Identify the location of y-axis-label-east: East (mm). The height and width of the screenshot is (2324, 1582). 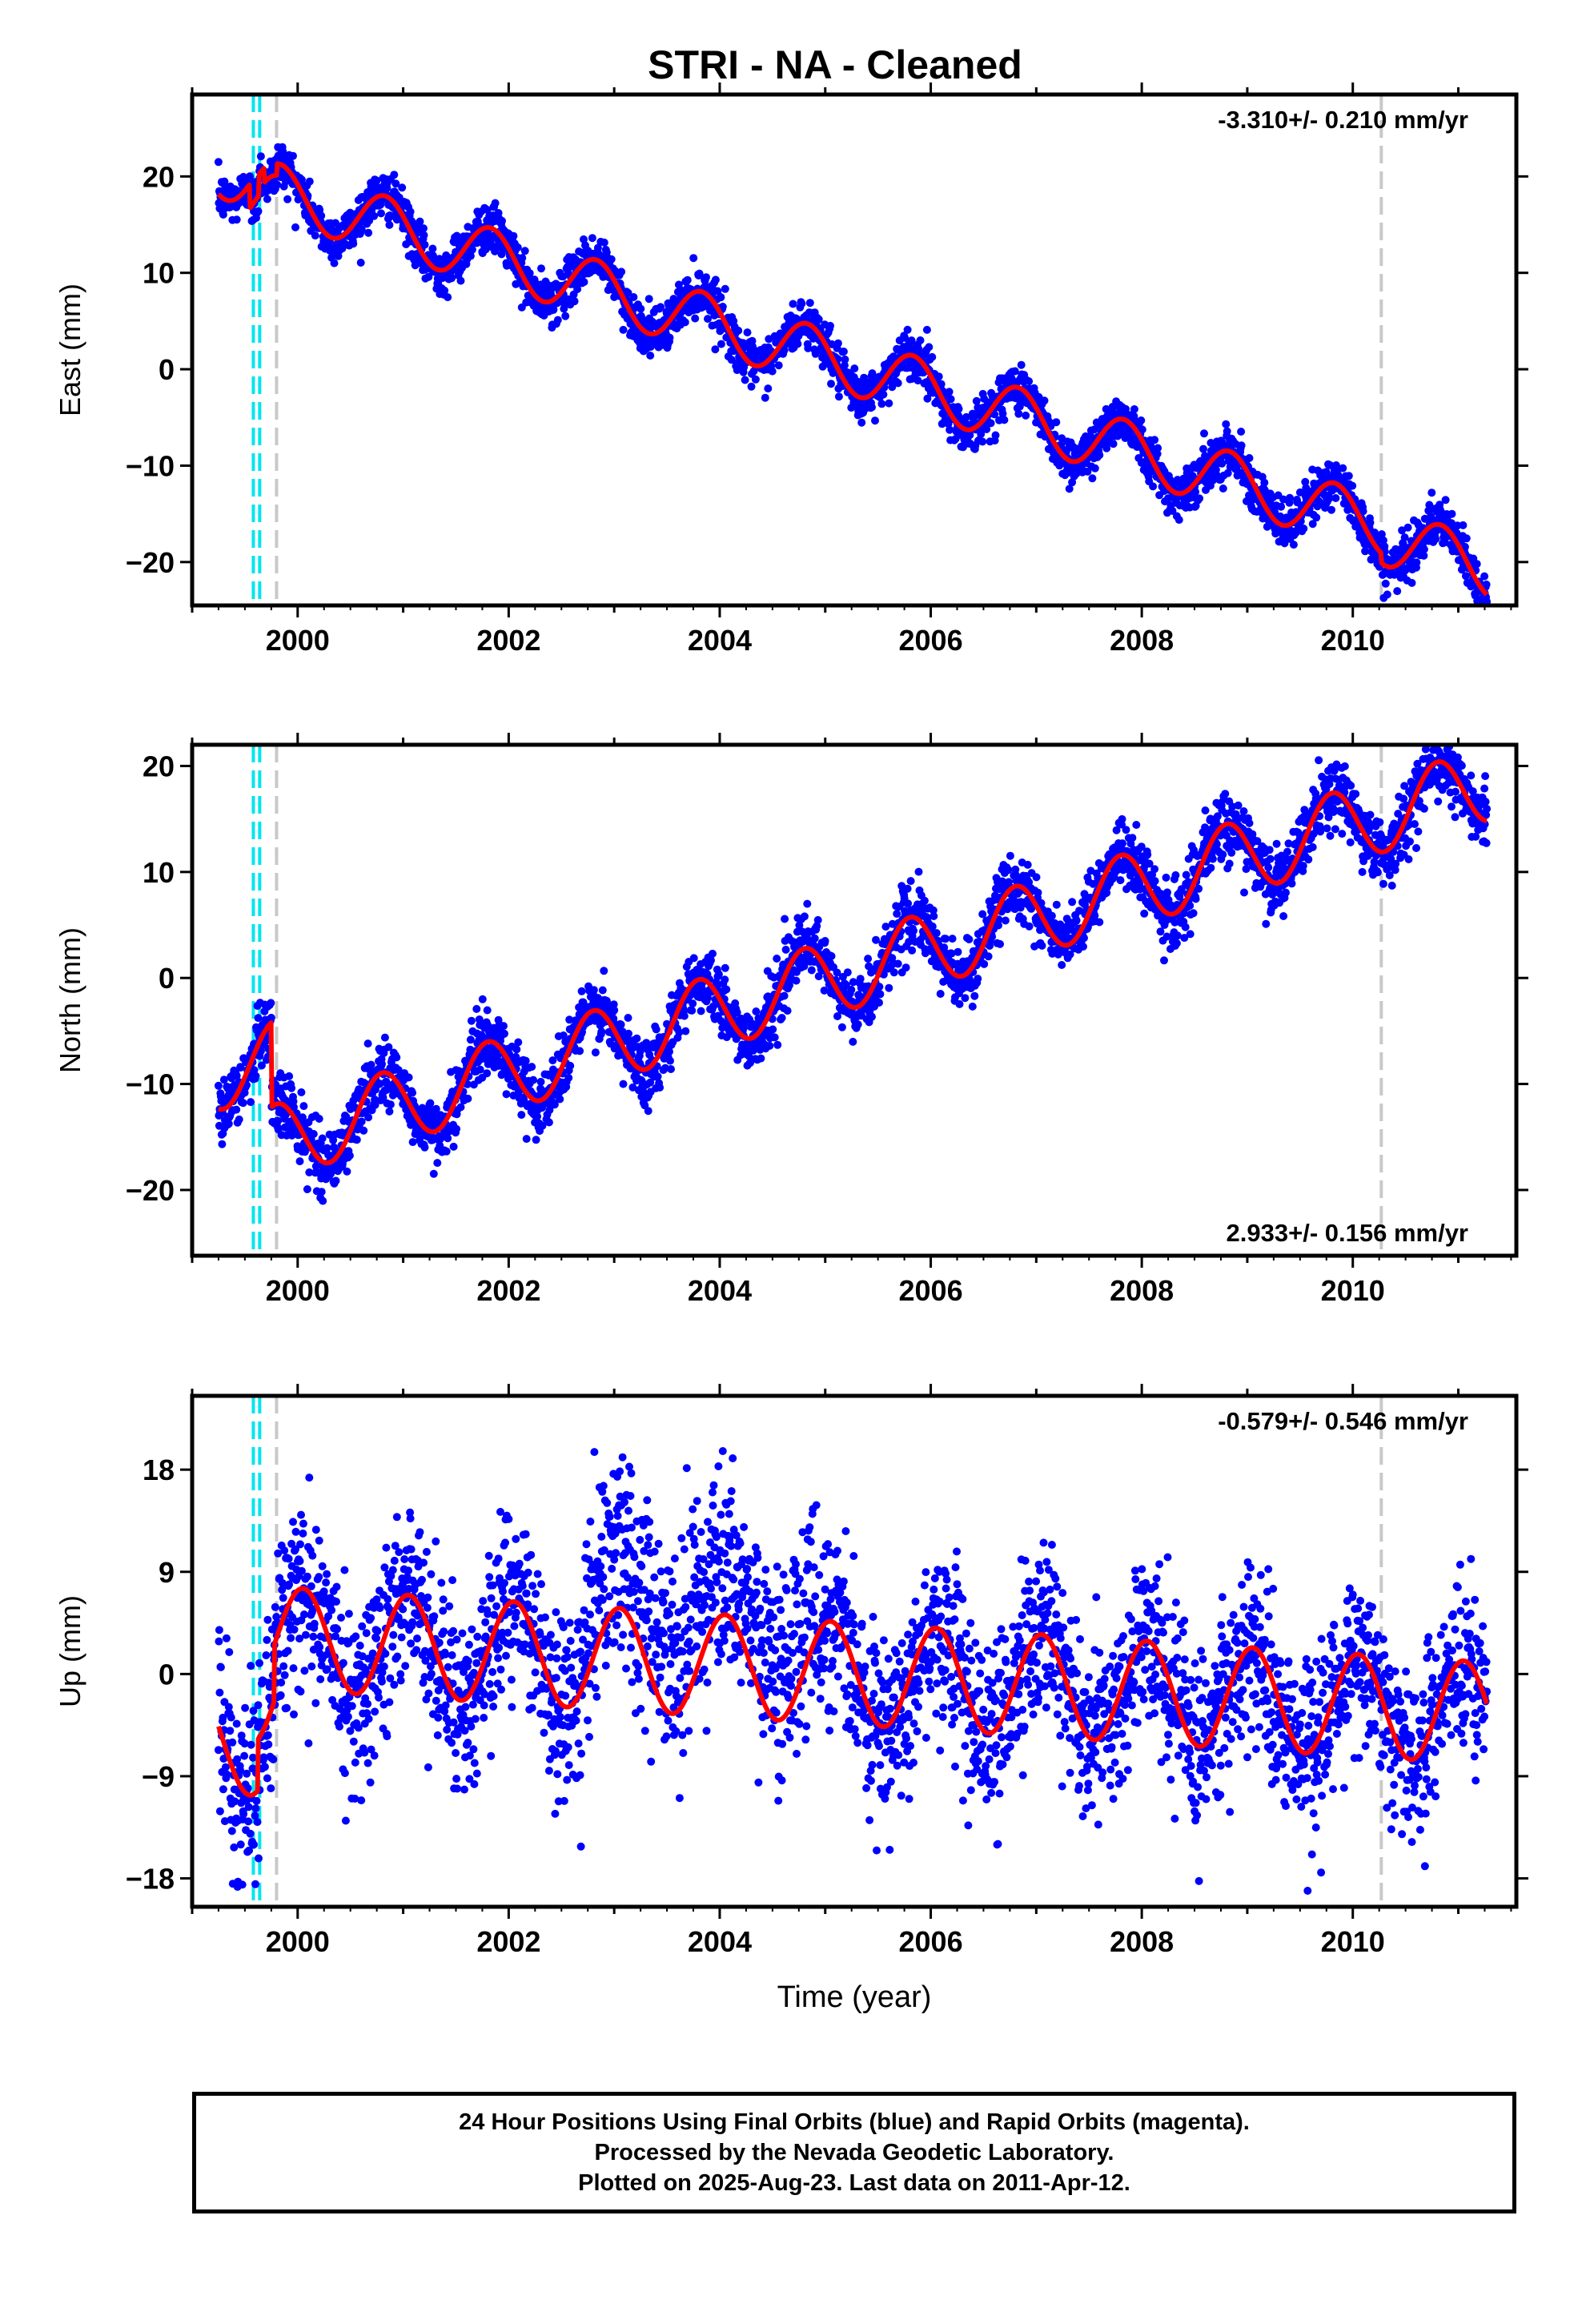
(70, 349).